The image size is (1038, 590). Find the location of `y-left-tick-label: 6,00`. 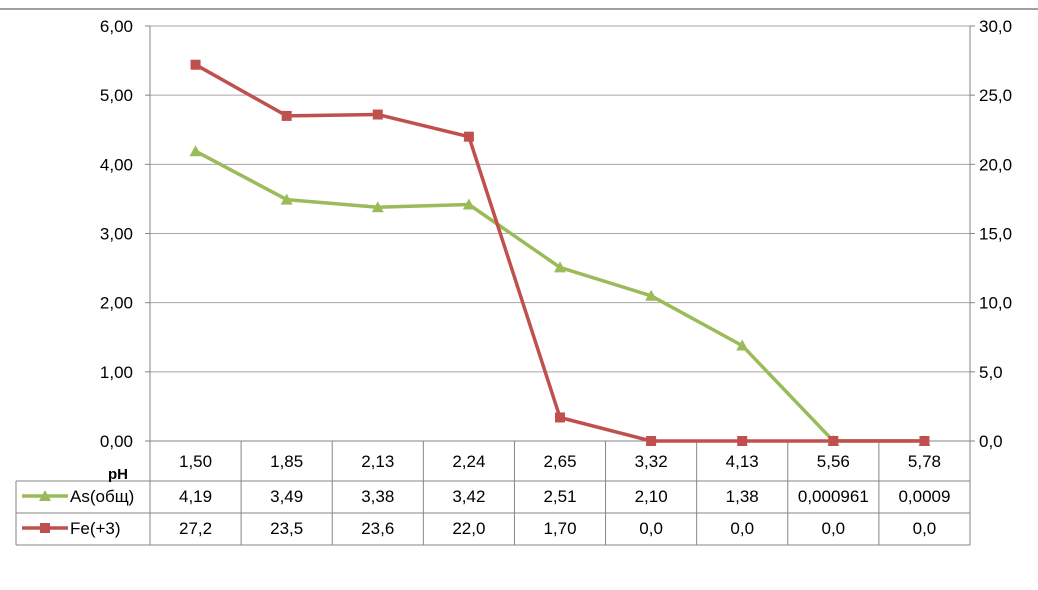

y-left-tick-label: 6,00 is located at coordinates (116, 26).